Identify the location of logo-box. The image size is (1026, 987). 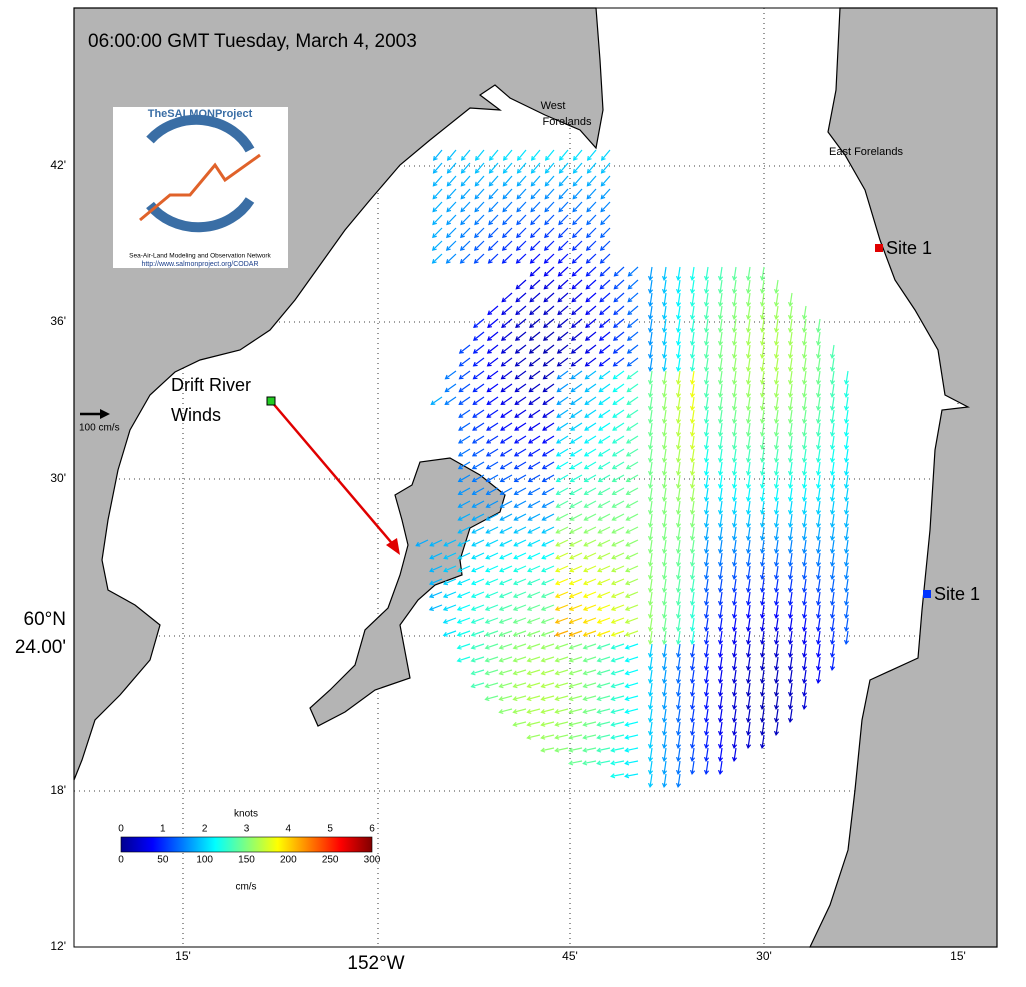
(200, 187).